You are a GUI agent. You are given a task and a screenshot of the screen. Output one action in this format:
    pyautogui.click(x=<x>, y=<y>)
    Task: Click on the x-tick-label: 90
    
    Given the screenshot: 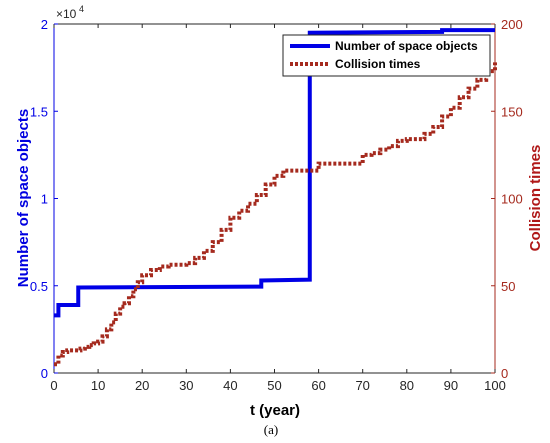 What is the action you would take?
    pyautogui.click(x=451, y=385)
    